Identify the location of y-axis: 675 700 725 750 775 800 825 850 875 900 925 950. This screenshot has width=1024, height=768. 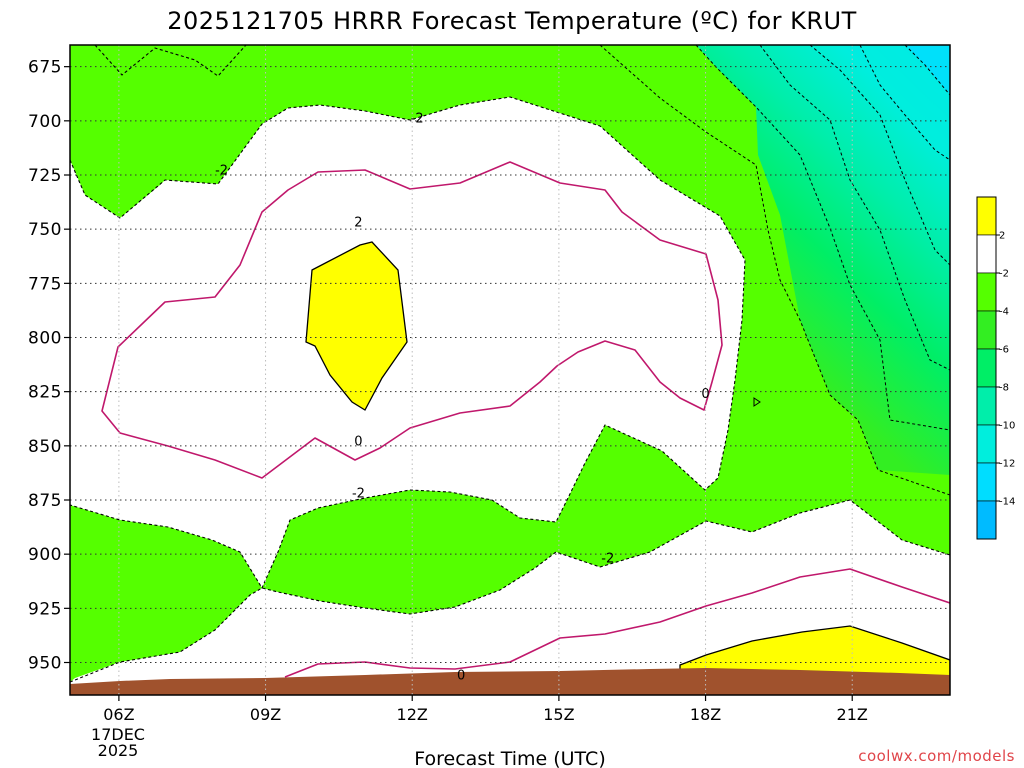
(49, 366).